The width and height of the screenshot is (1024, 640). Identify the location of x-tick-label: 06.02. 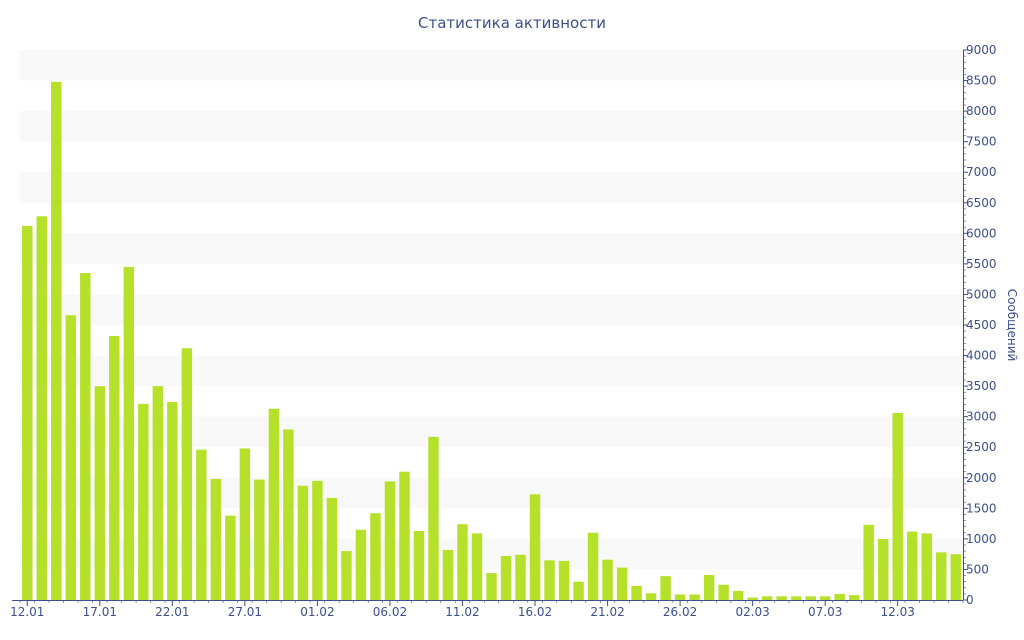
(390, 612).